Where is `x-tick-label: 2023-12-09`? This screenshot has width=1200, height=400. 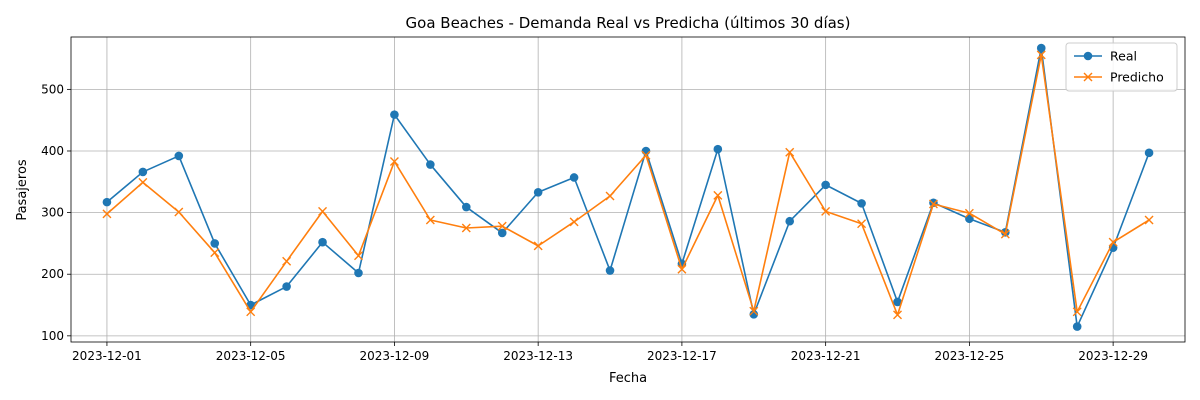
x-tick-label: 2023-12-09 is located at coordinates (395, 356).